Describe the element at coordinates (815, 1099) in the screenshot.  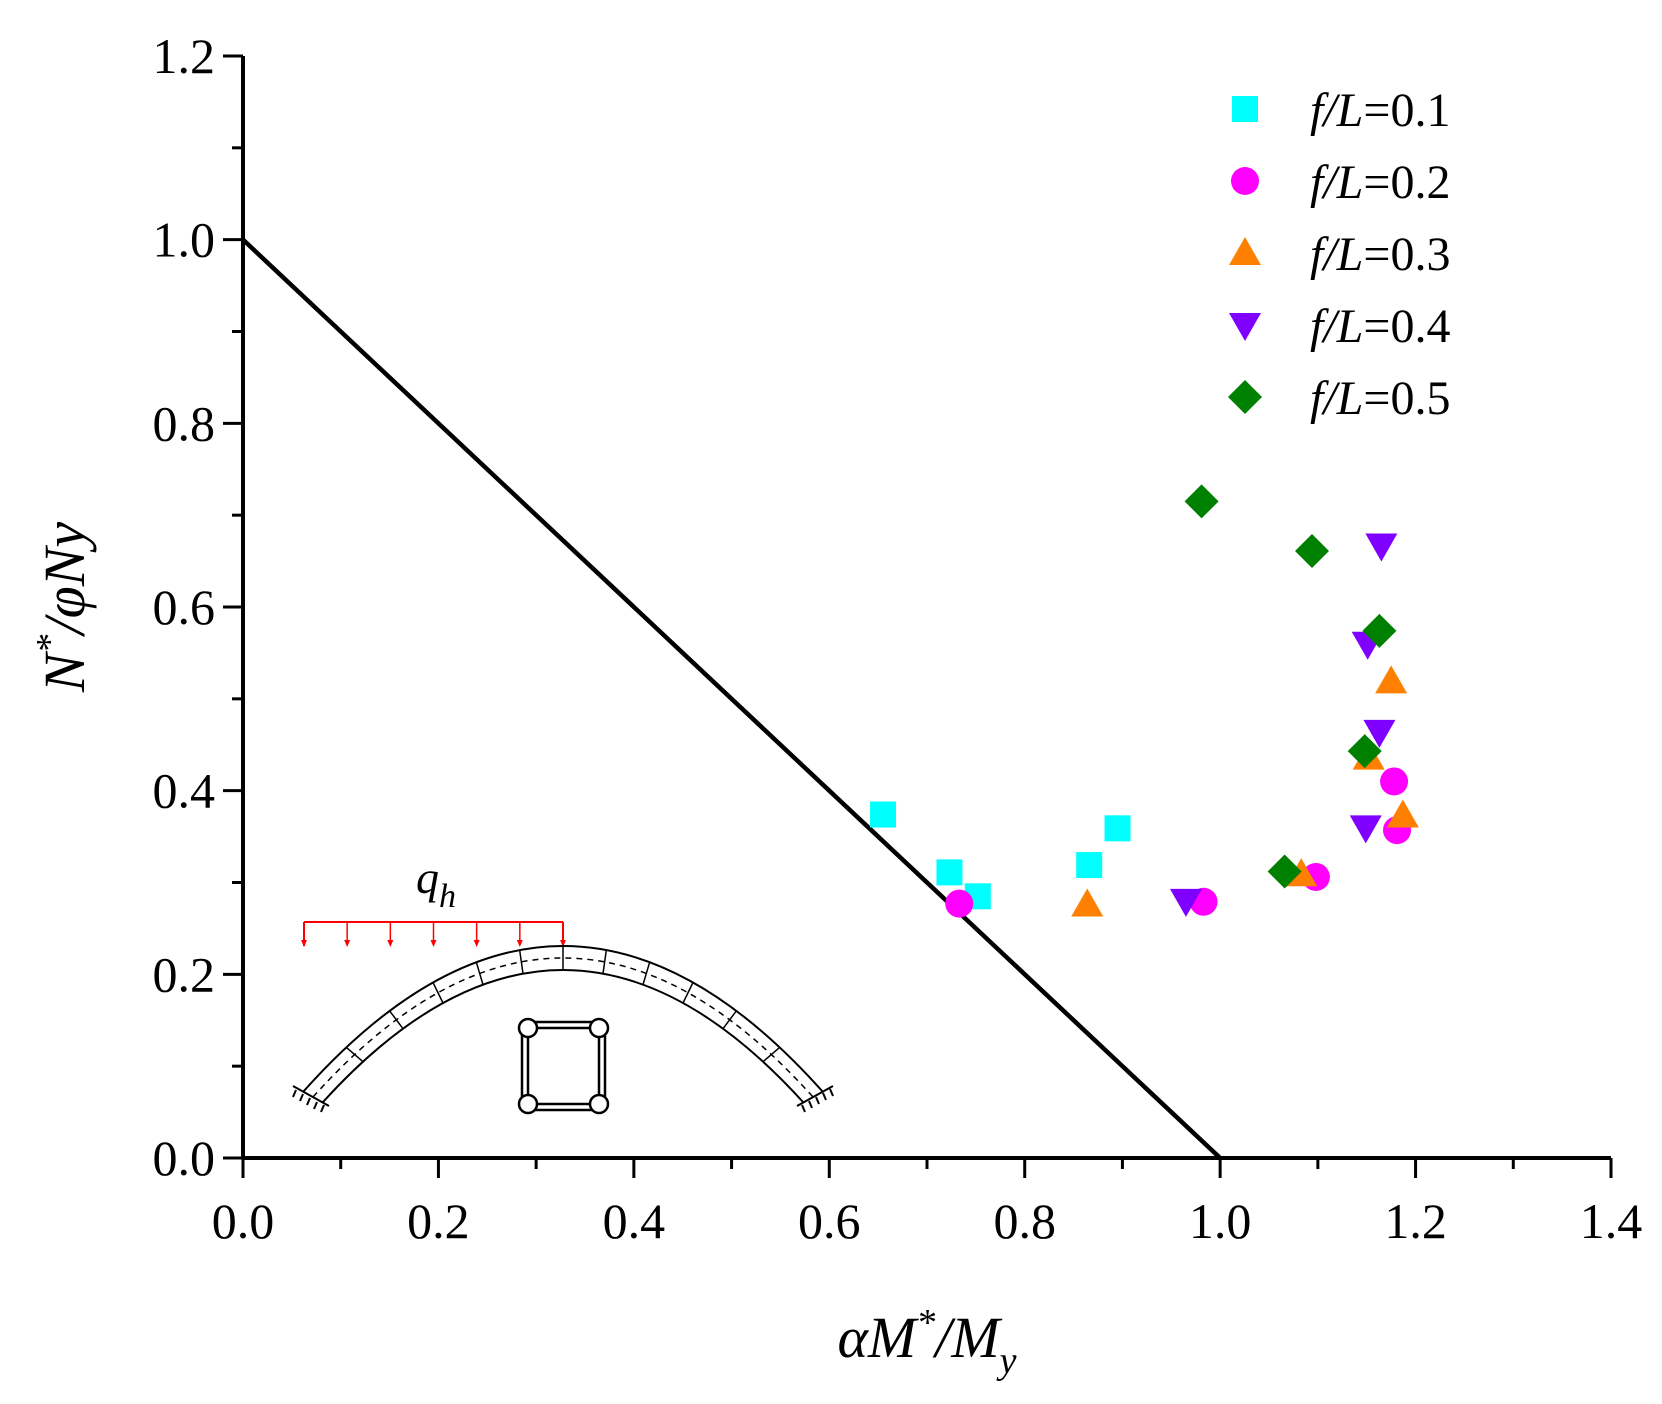
I see `right-fixed-support` at that location.